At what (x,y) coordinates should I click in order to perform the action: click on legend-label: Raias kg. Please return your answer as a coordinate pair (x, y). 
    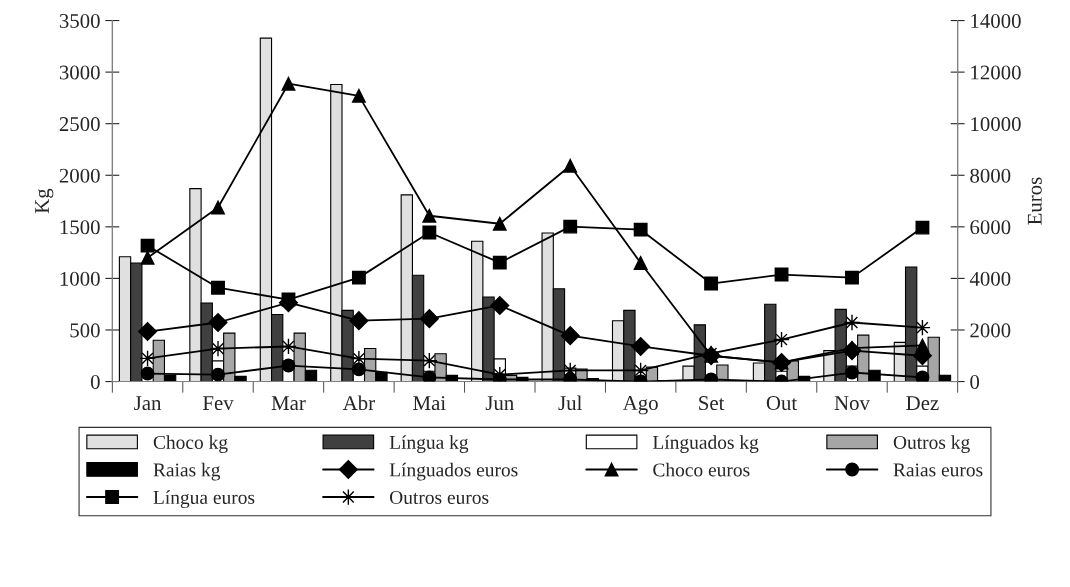
    Looking at the image, I should click on (187, 471).